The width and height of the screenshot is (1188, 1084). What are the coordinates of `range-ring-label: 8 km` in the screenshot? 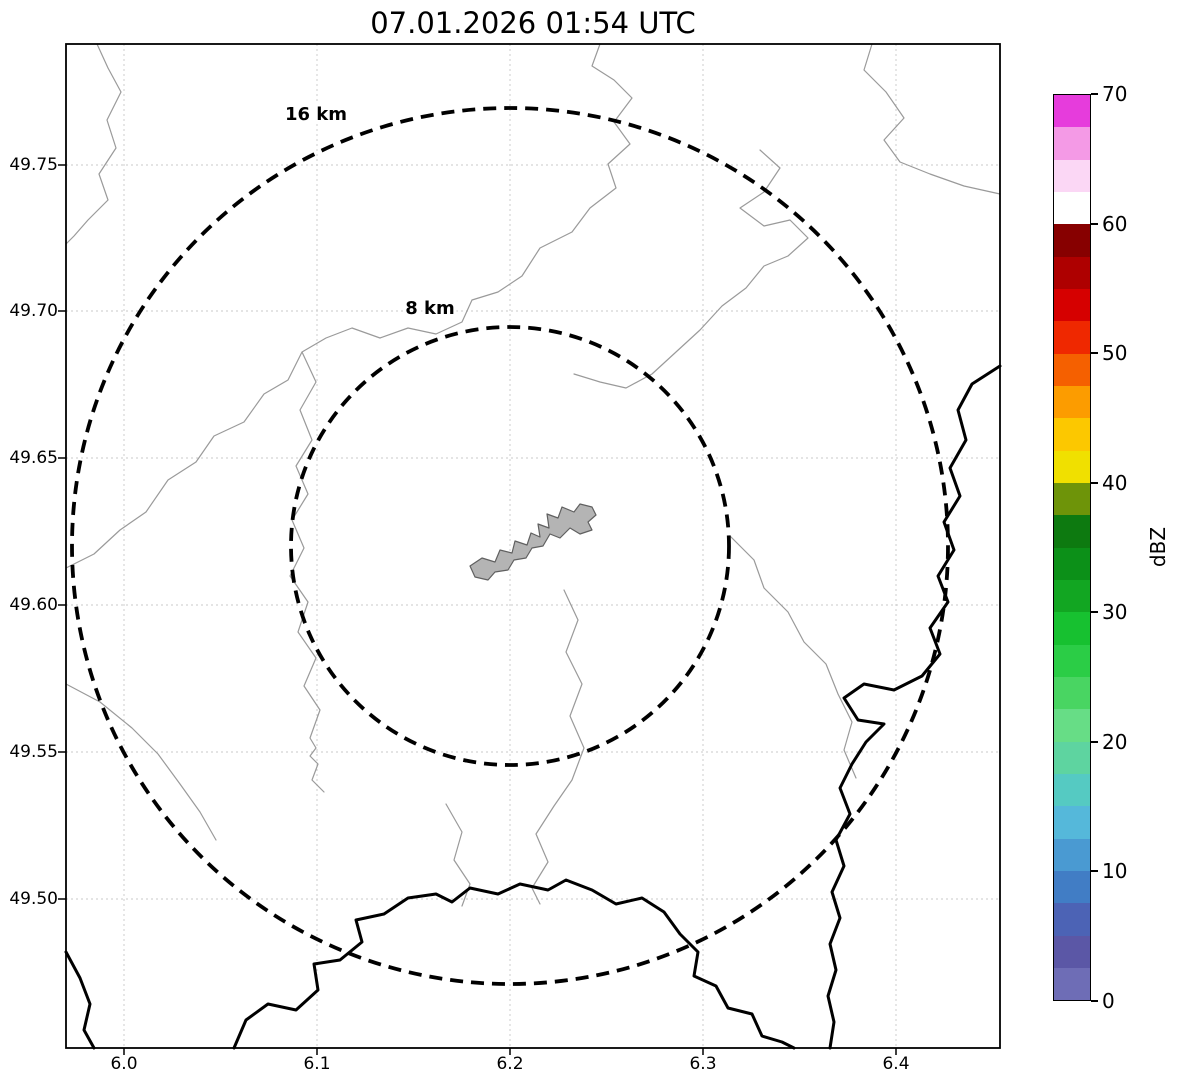 It's located at (430, 308).